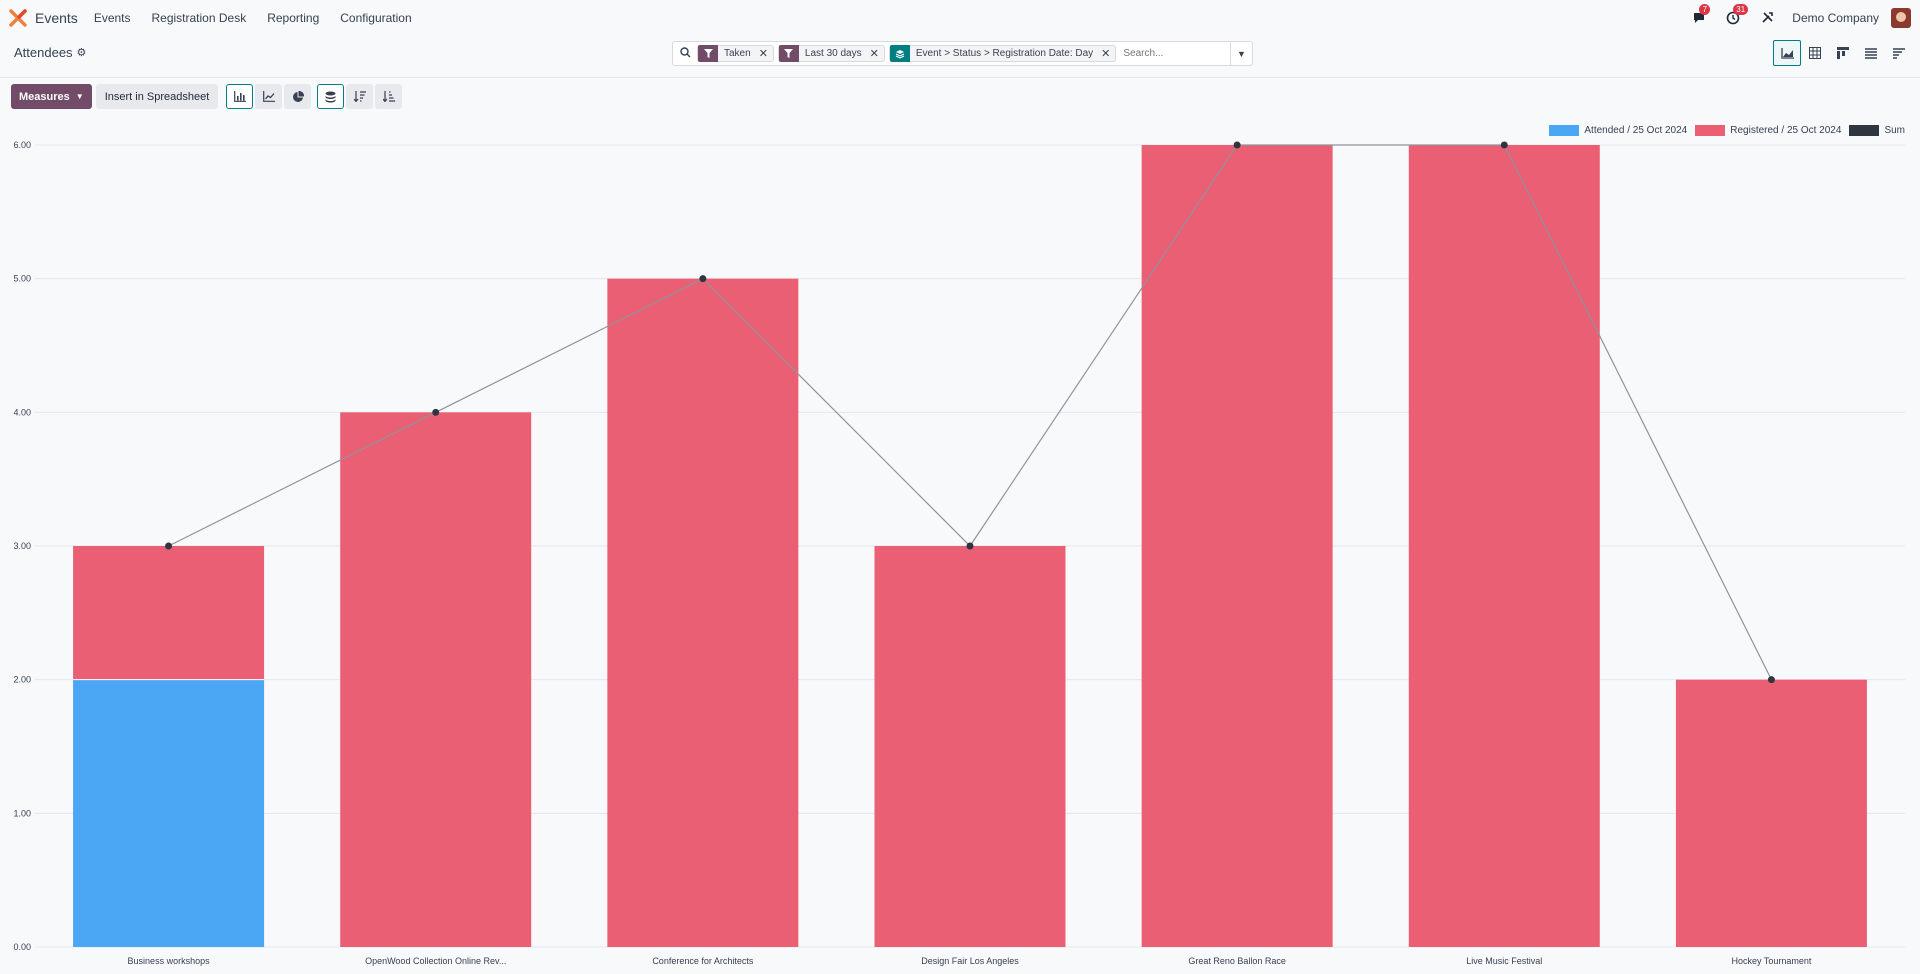 The image size is (1920, 974). Describe the element at coordinates (685, 53) in the screenshot. I see `search-icon` at that location.